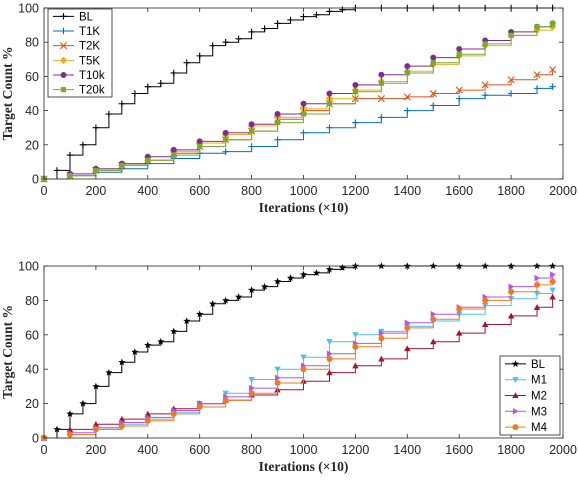  Describe the element at coordinates (525, 365) in the screenshot. I see `legend-entry-bl: BL` at that location.